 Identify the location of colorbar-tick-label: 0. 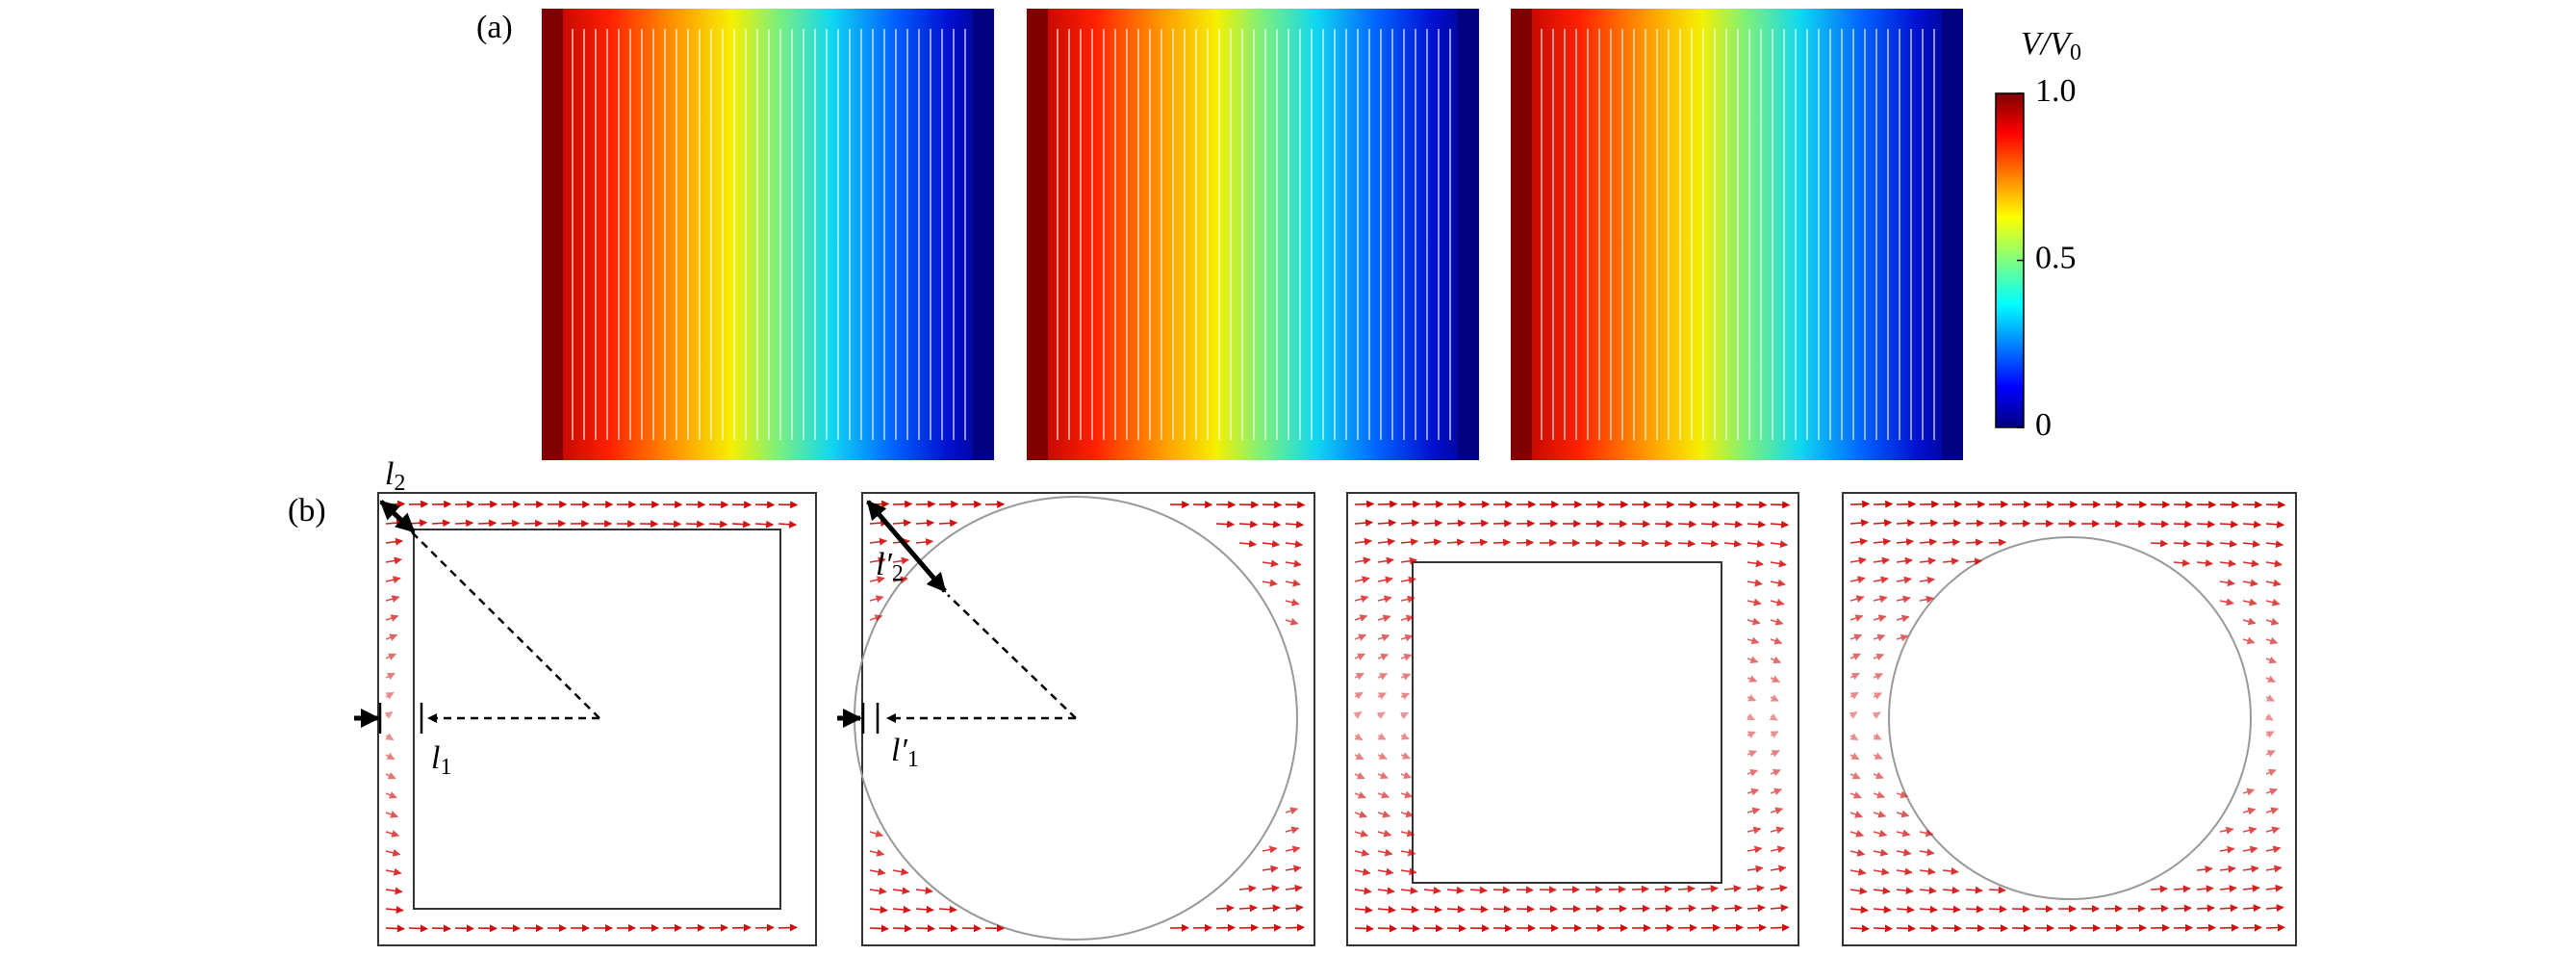
(2043, 425).